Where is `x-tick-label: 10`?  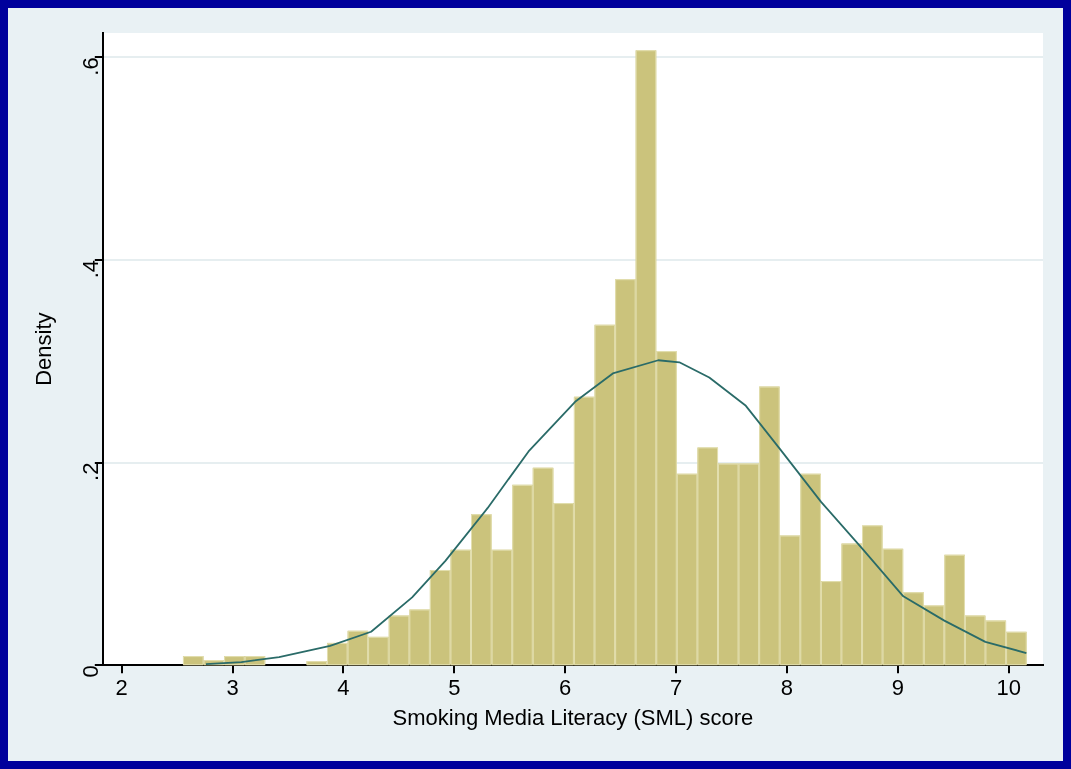 x-tick-label: 10 is located at coordinates (1008, 688).